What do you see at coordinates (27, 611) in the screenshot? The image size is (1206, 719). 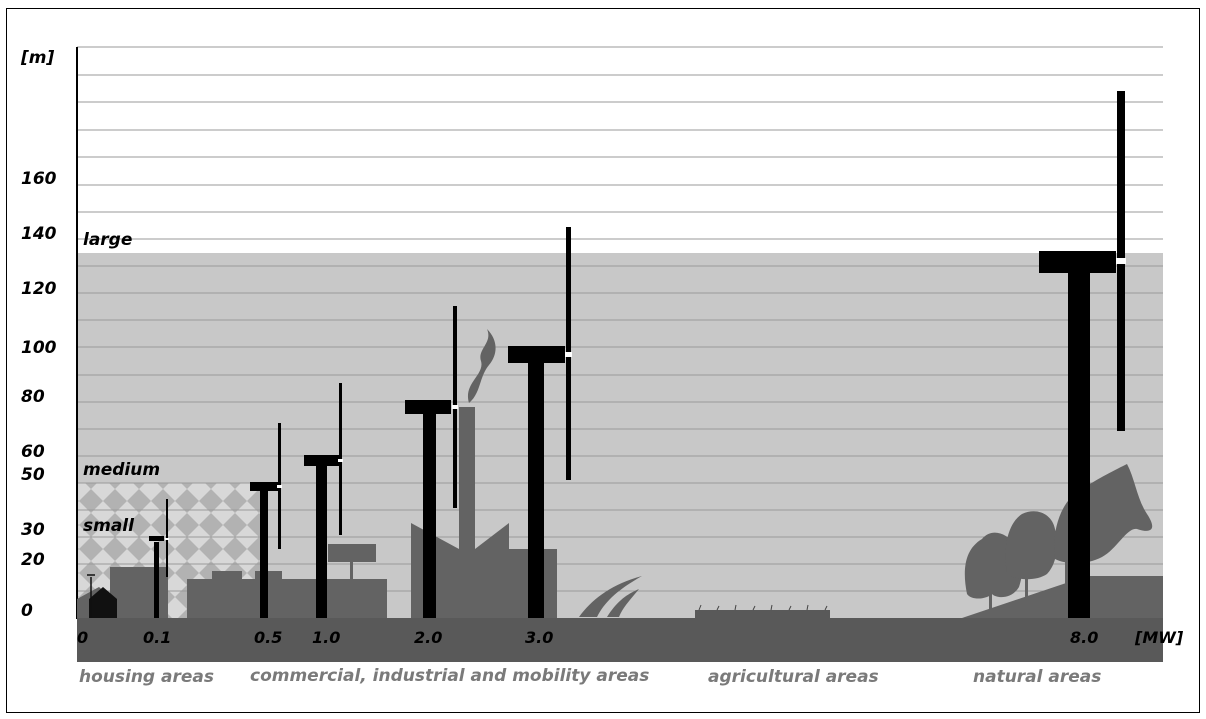 I see `y-tick-0: 0` at bounding box center [27, 611].